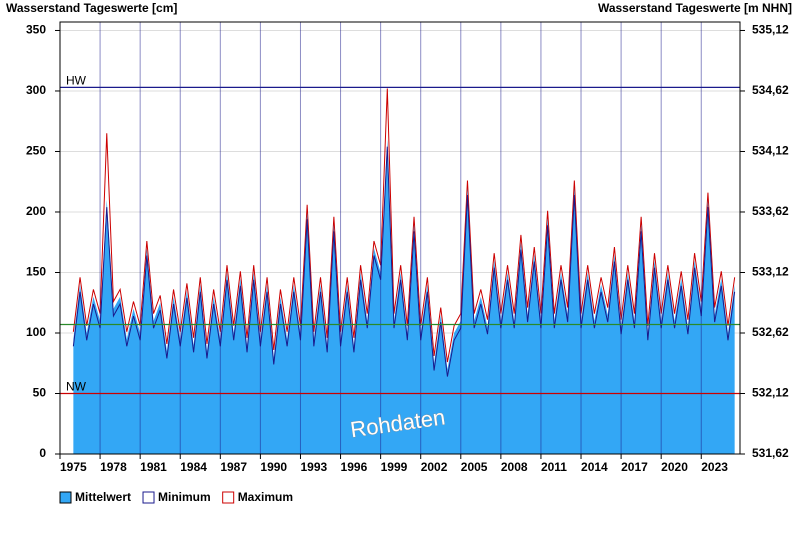 The image size is (800, 555). What do you see at coordinates (184, 497) in the screenshot?
I see `legend-label: Minimum` at bounding box center [184, 497].